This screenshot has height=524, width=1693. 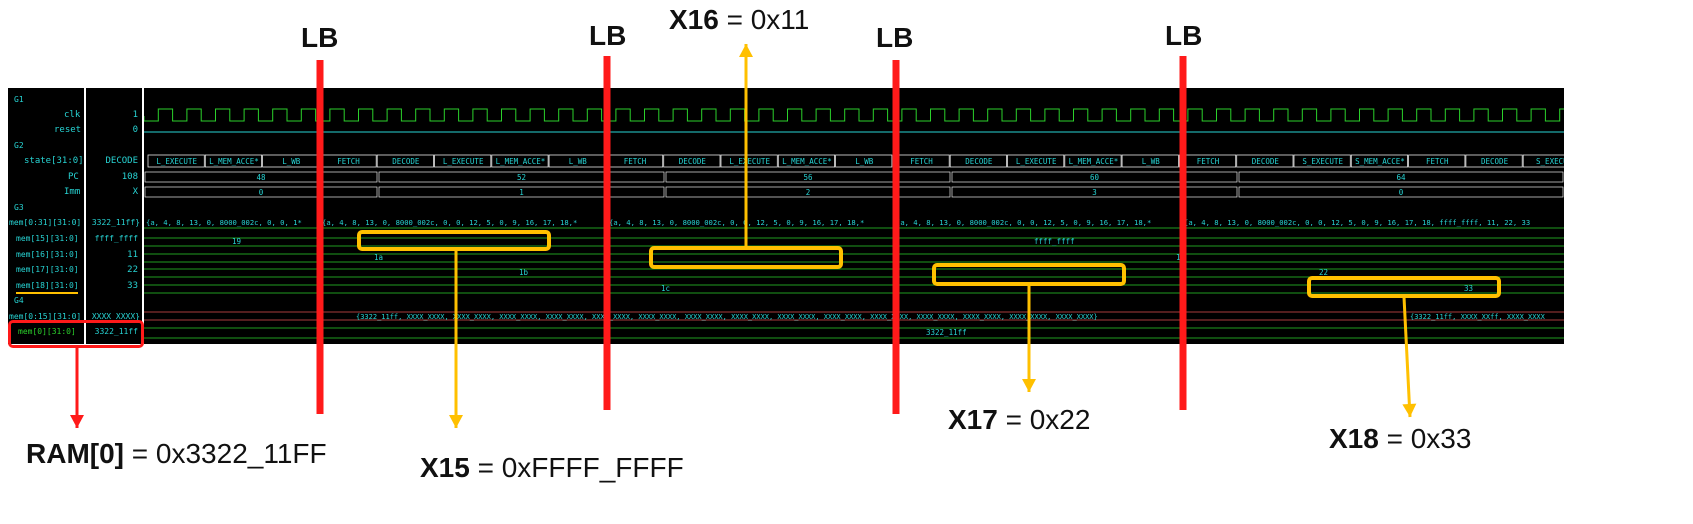 I want to click on mem15-value: ffff_ffff, so click(x=1054, y=241).